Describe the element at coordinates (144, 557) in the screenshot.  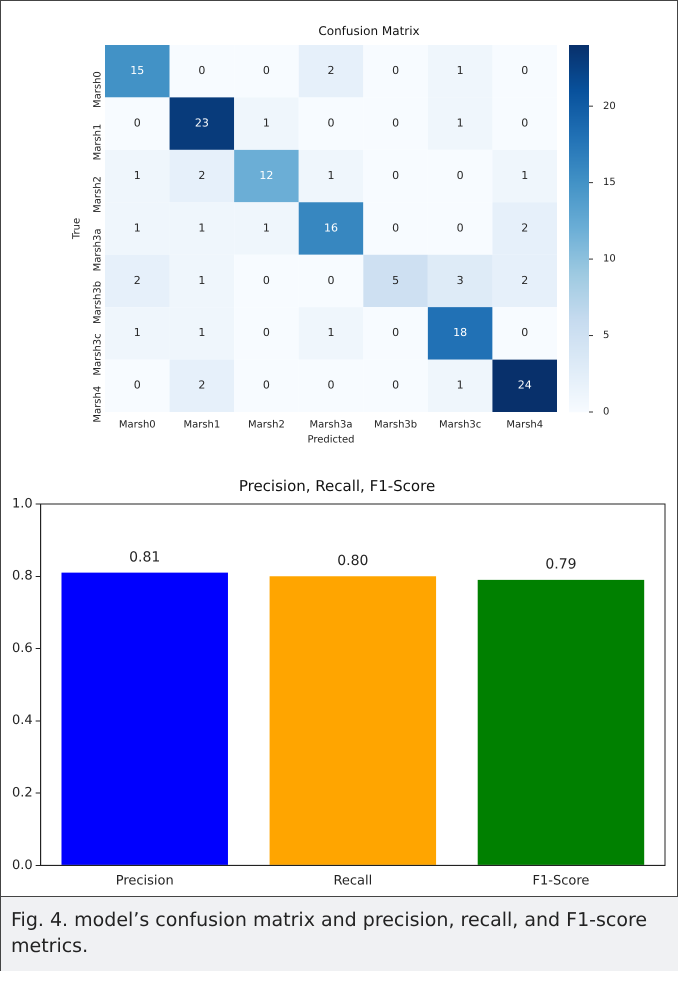
I see `data-label: 0.81` at that location.